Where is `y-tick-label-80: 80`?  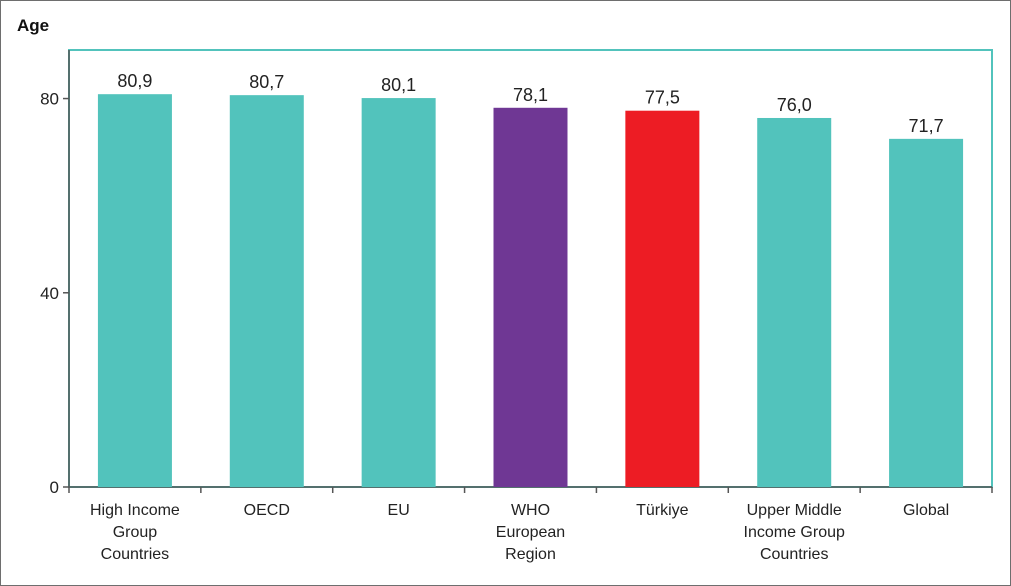
y-tick-label-80: 80 is located at coordinates (49, 99).